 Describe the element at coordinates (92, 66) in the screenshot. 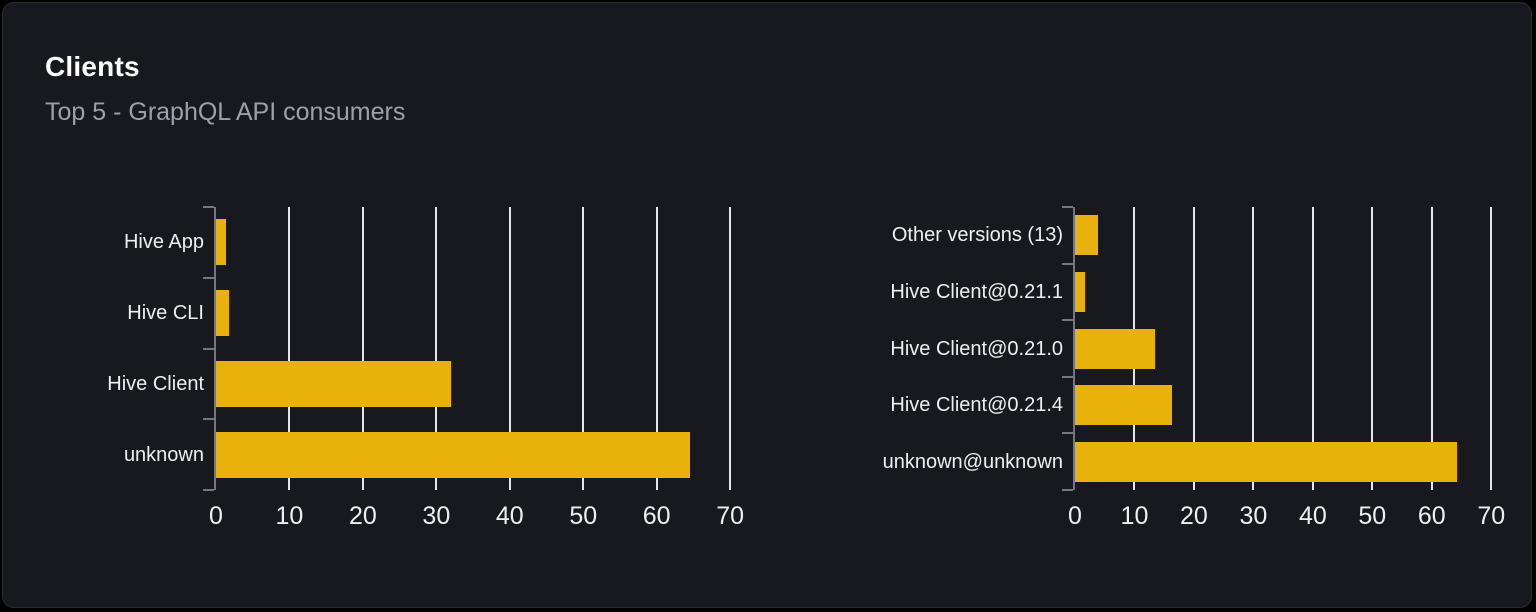

I see `panel-title: Clients` at that location.